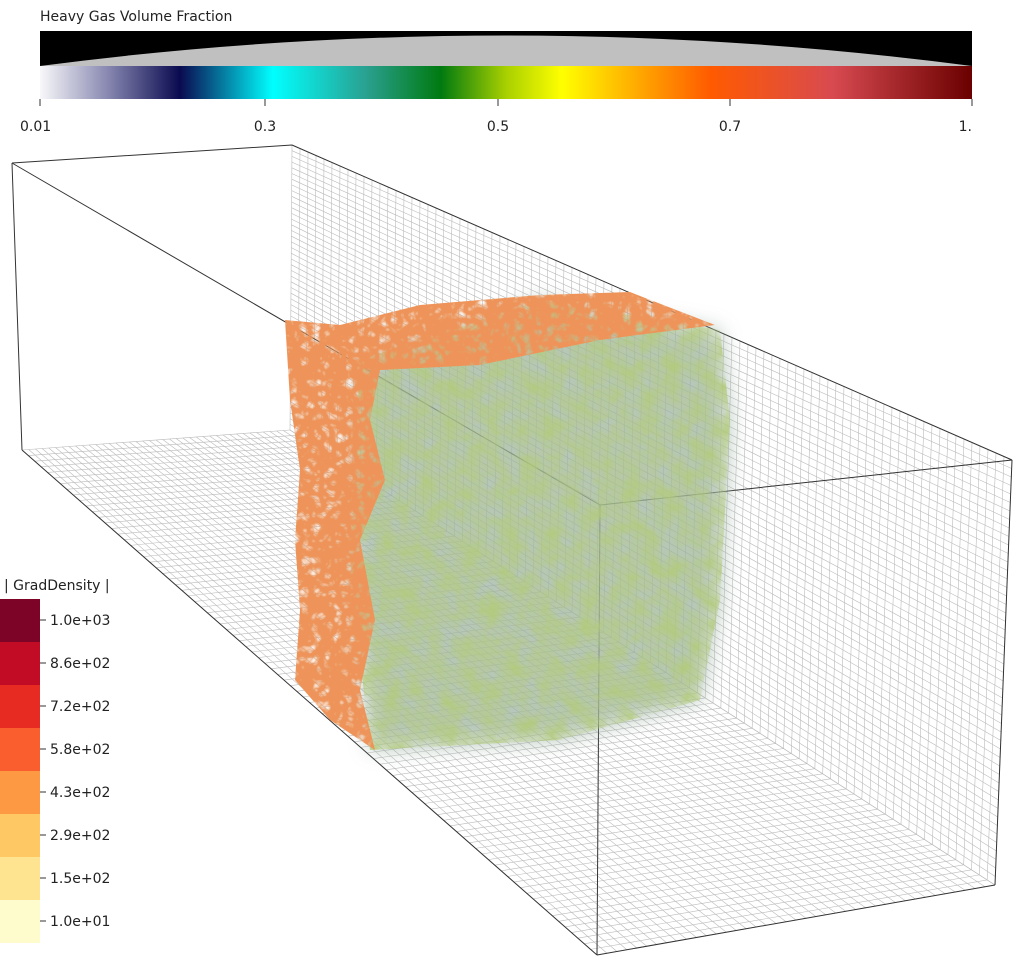  What do you see at coordinates (57, 586) in the screenshot?
I see `legend-title: | GradDensity |` at bounding box center [57, 586].